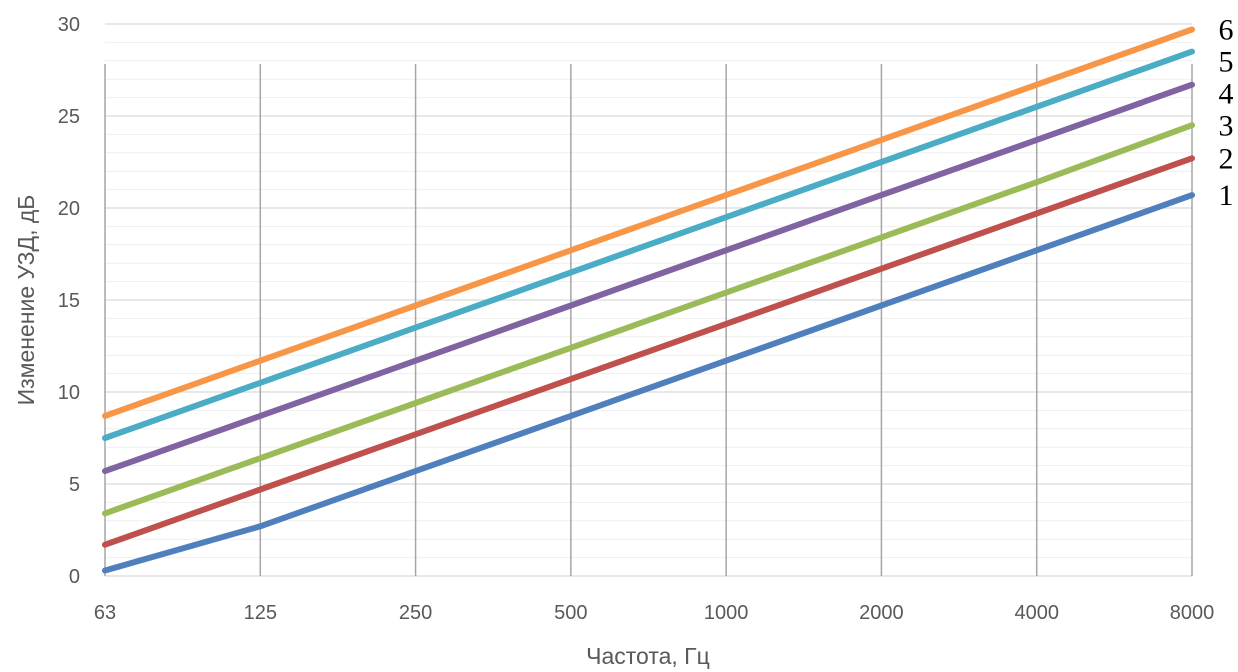 This screenshot has height=672, width=1238. I want to click on x-tick-label: 4000, so click(1036, 613).